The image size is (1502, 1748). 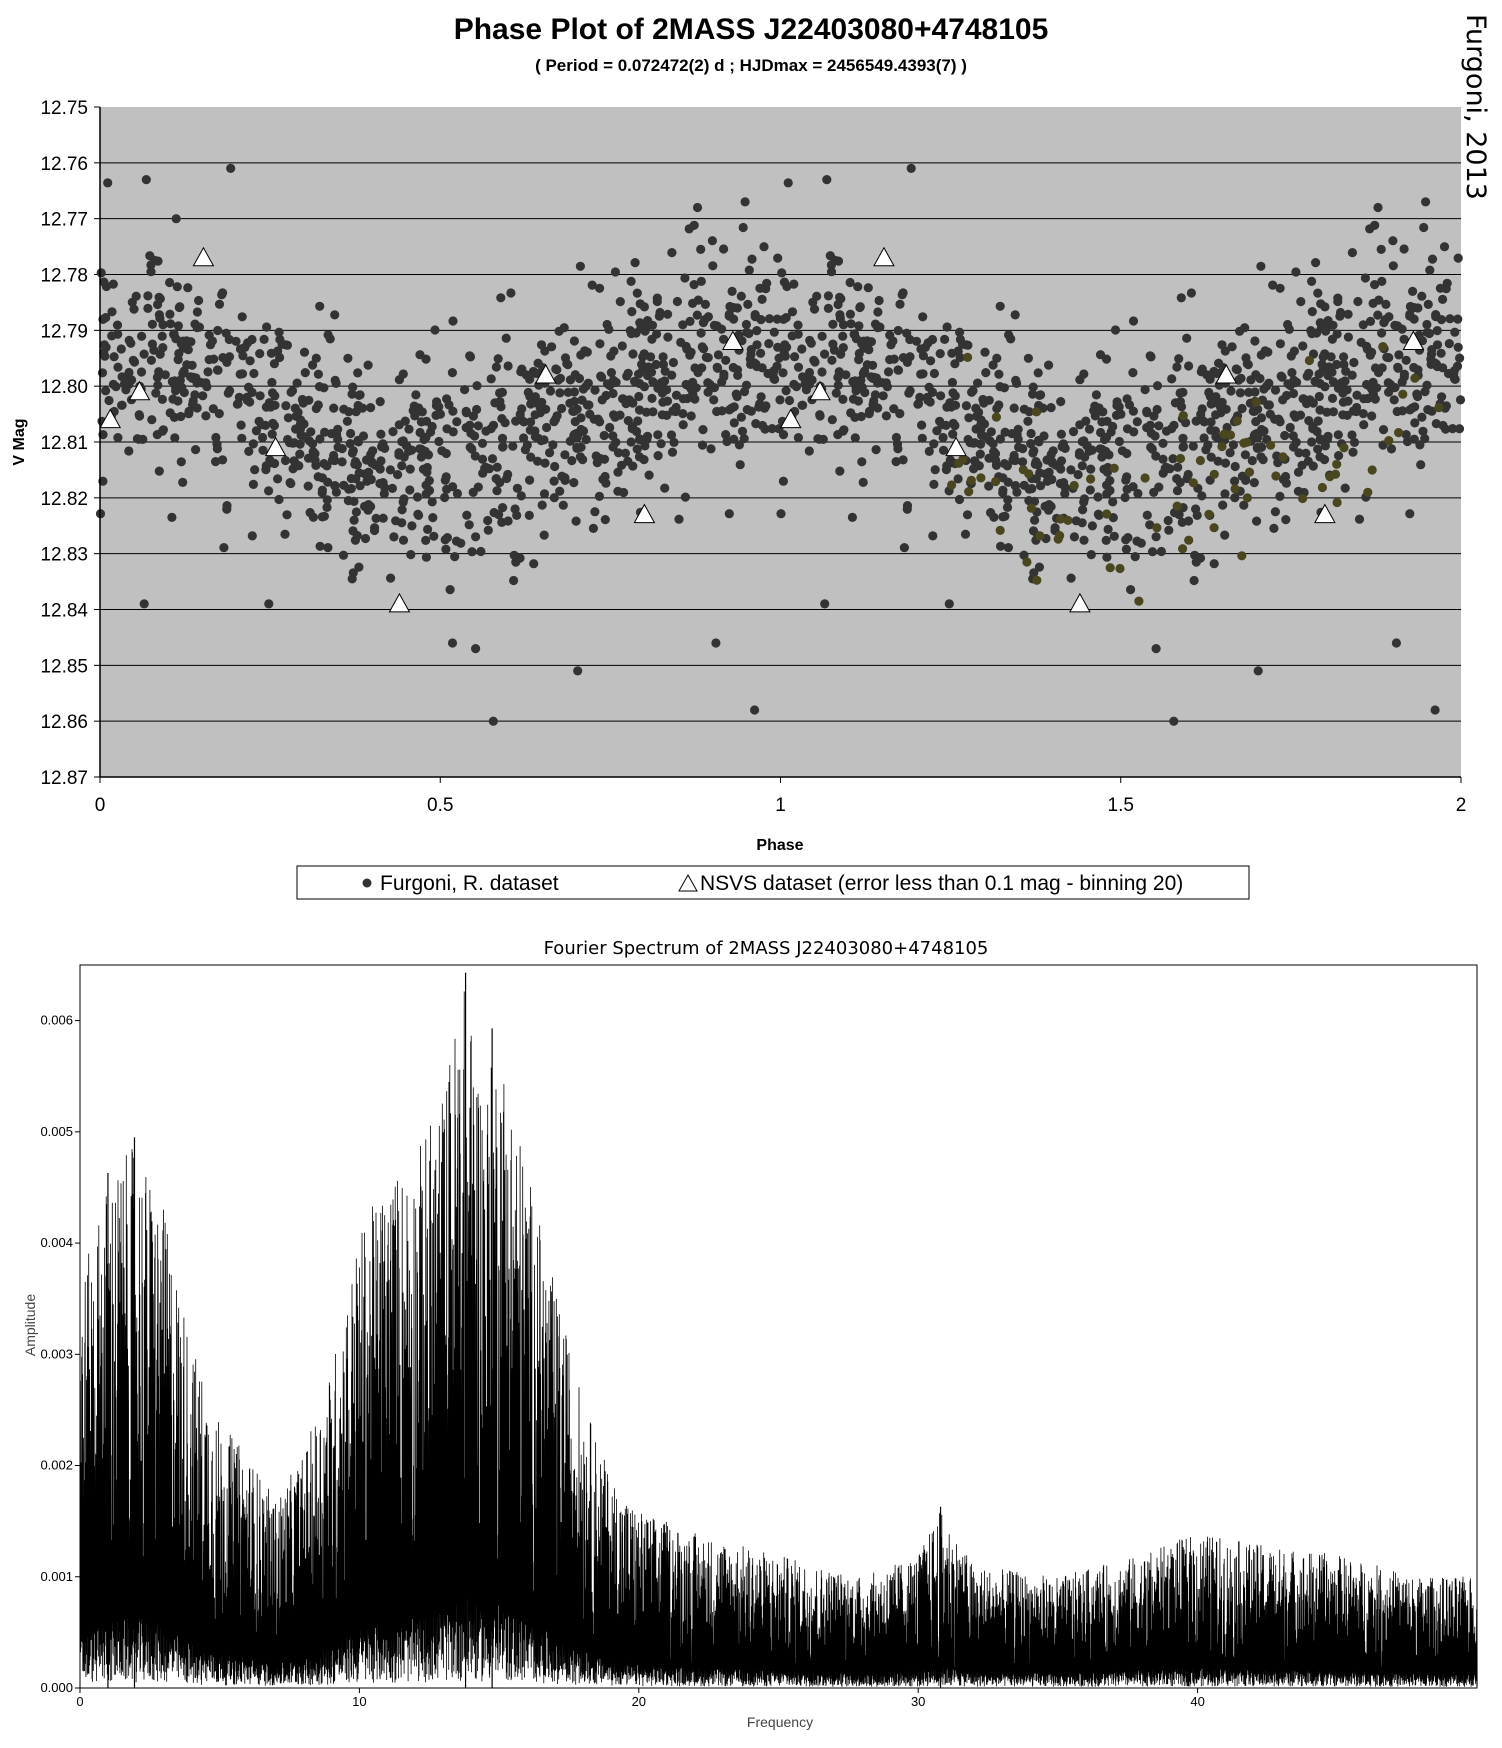 What do you see at coordinates (359, 1701) in the screenshot?
I see `x-tick-label: 10` at bounding box center [359, 1701].